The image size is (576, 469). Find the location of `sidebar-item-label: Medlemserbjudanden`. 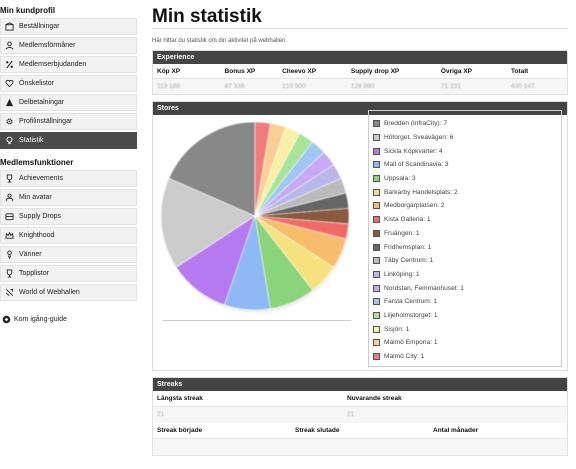

sidebar-item-label: Medlemserbjudanden is located at coordinates (53, 64).